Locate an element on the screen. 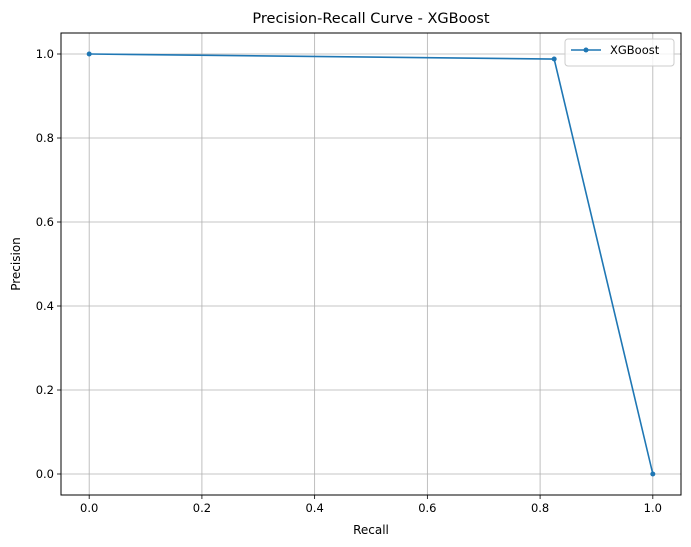  y-axis-label: Precision is located at coordinates (16, 264).